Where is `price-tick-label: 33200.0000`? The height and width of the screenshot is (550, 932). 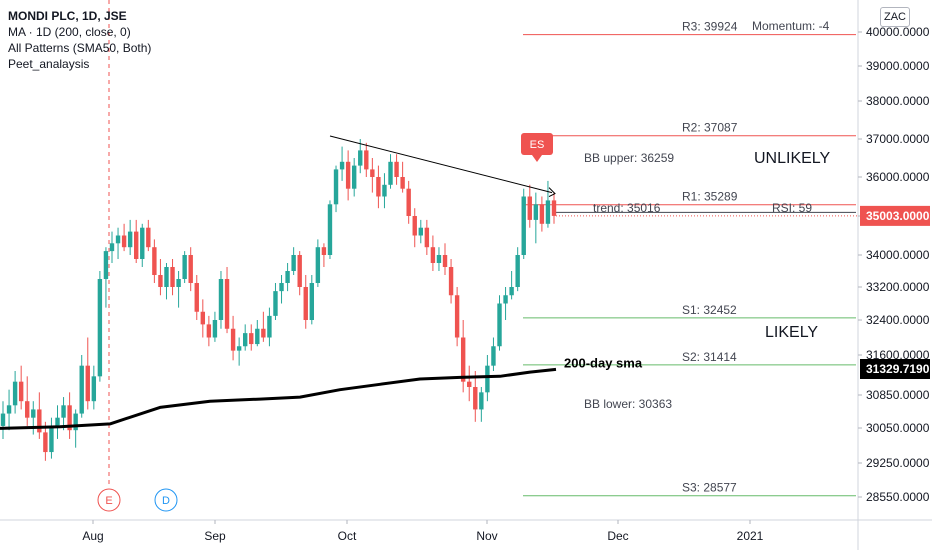 price-tick-label: 33200.0000 is located at coordinates (898, 287).